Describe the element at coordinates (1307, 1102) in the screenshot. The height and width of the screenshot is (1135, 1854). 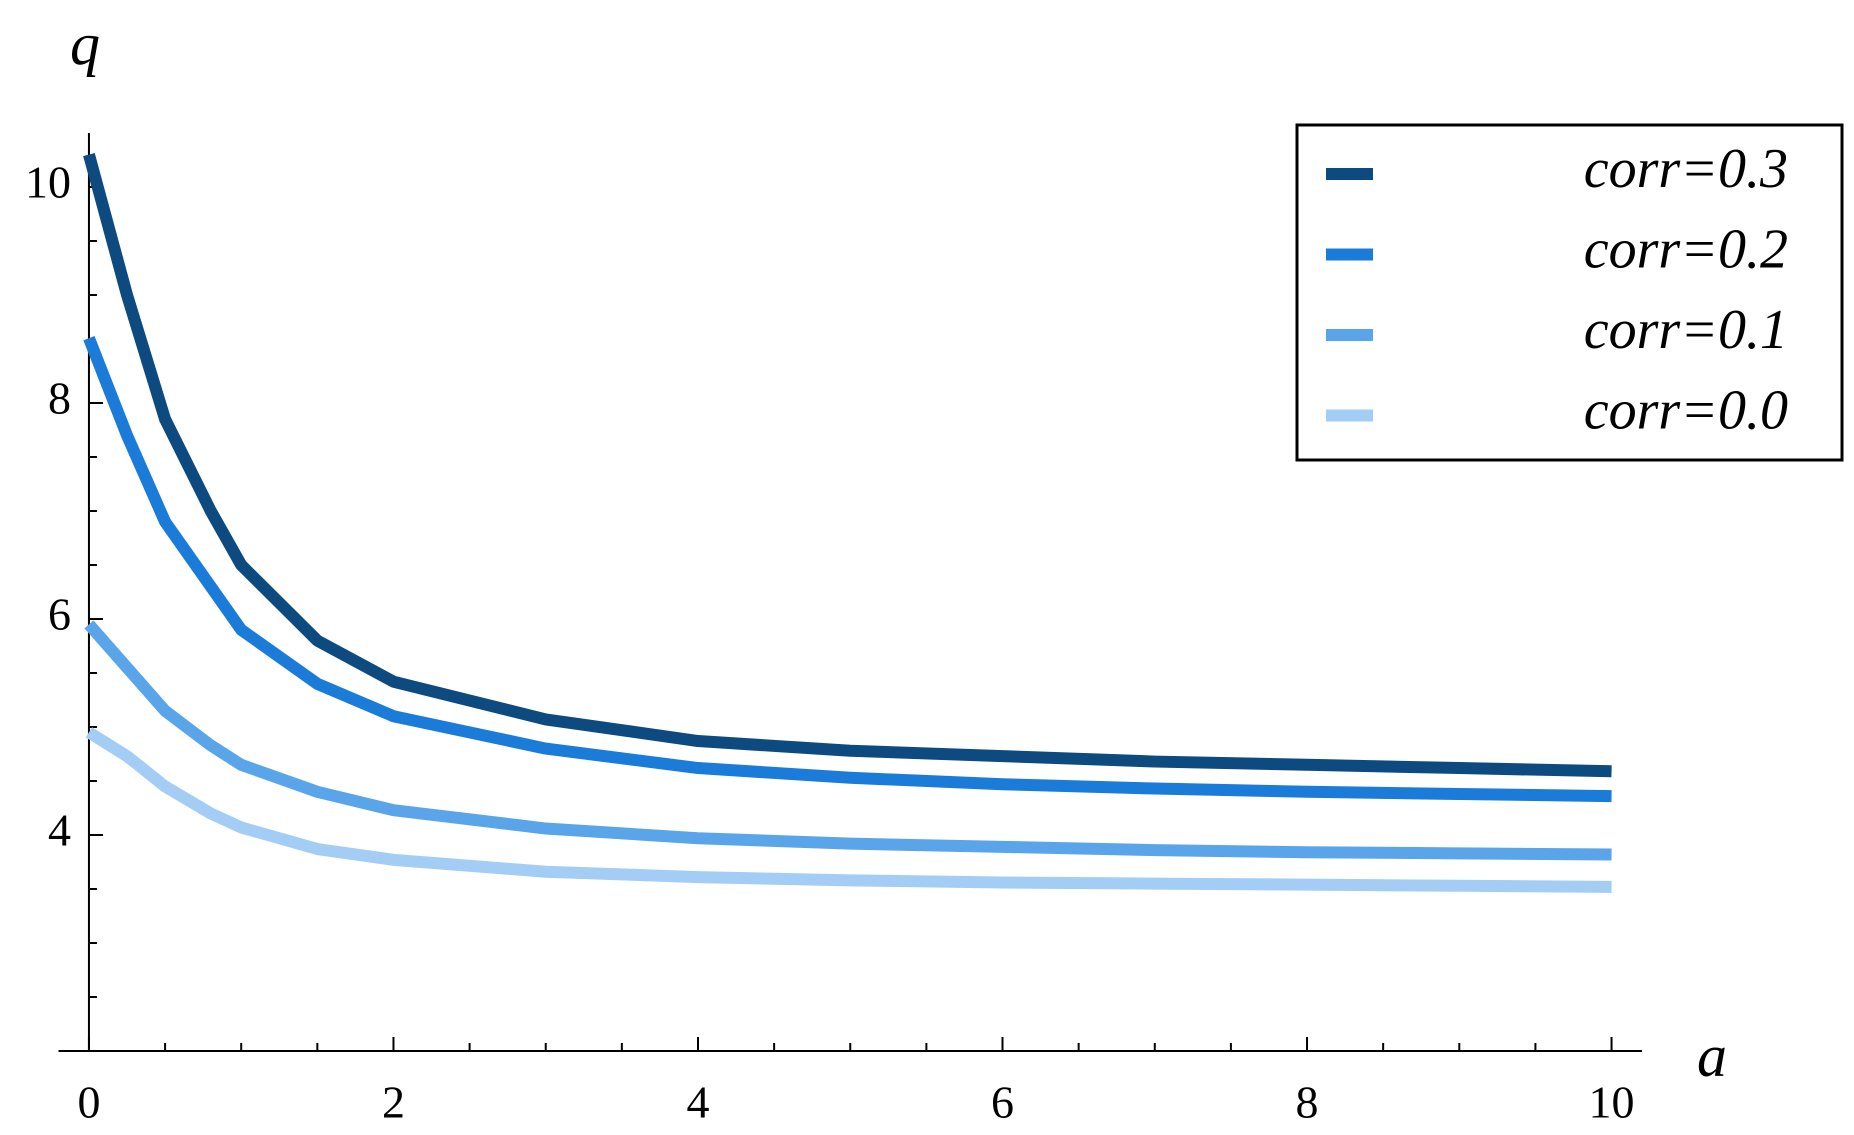
I see `x-tick-label: 8` at that location.